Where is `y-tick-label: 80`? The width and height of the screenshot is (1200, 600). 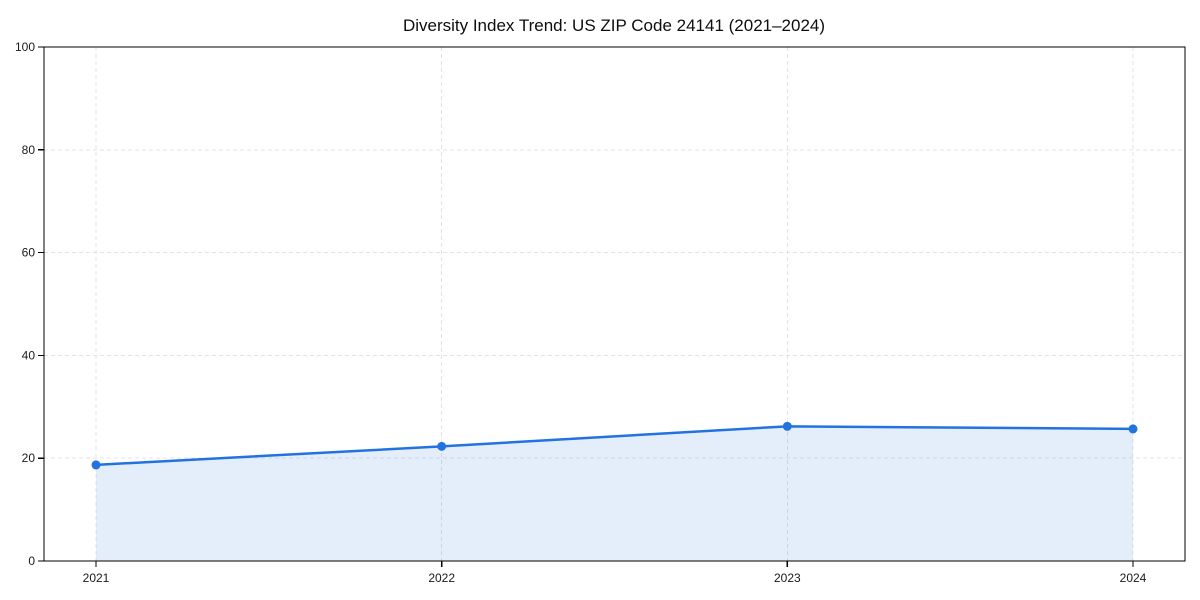 y-tick-label: 80 is located at coordinates (29, 150).